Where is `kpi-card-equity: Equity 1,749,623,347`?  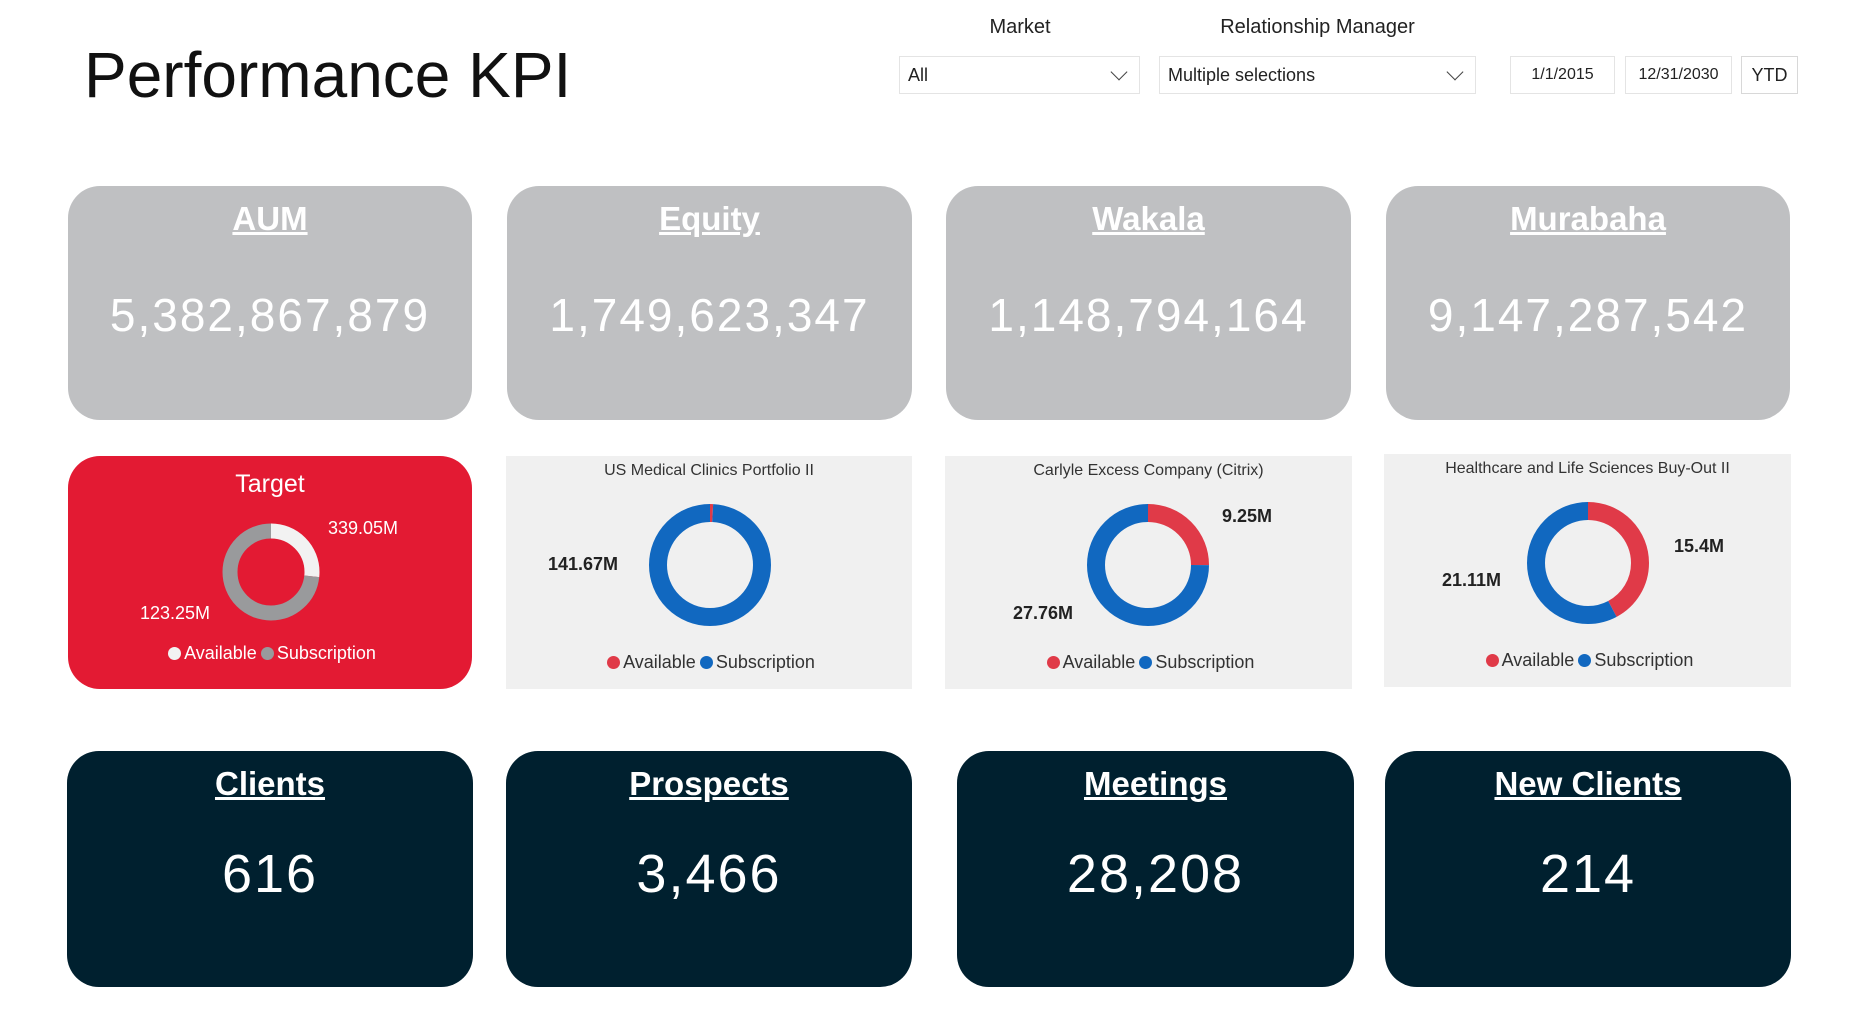 kpi-card-equity: Equity 1,749,623,347 is located at coordinates (709, 303).